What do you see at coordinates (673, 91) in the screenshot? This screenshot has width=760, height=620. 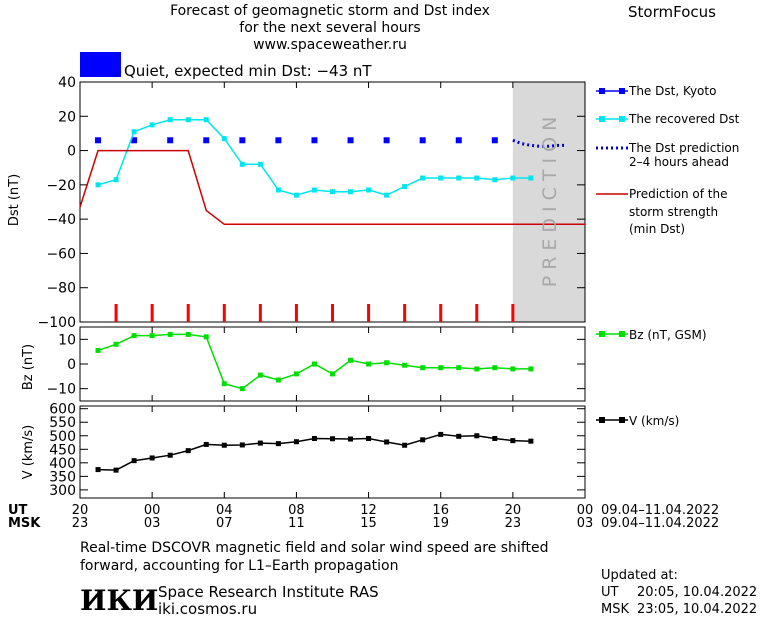 I see `legend-kyoto-label: The Dst, Kyoto` at bounding box center [673, 91].